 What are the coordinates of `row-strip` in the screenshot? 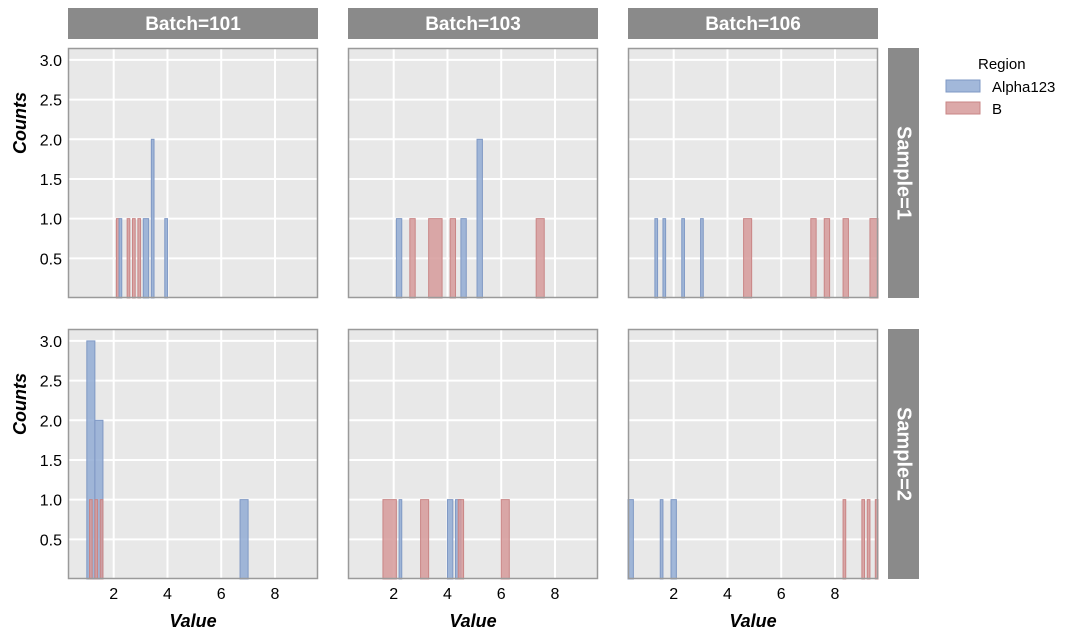 It's located at (903, 454).